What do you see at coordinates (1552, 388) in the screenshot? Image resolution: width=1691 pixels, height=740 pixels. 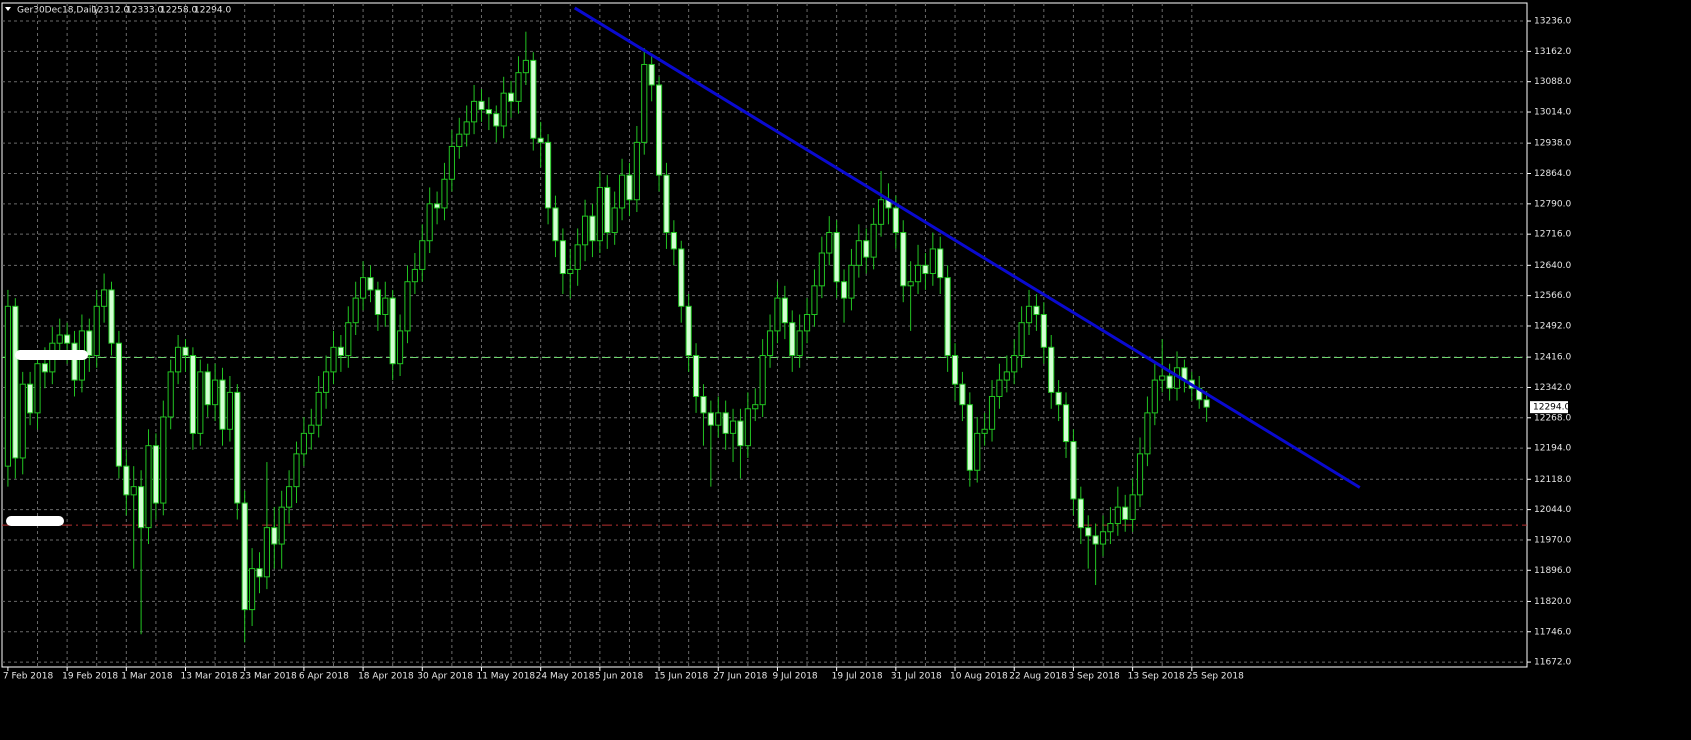 I see `y-tick-label: 12342.0` at bounding box center [1552, 388].